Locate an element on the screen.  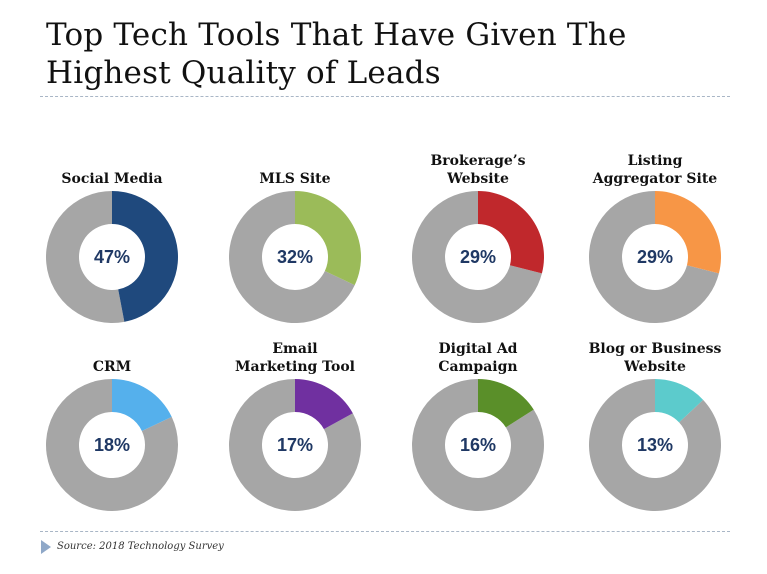
donut-label: Email Marketing Tool is located at coordinates (295, 358).